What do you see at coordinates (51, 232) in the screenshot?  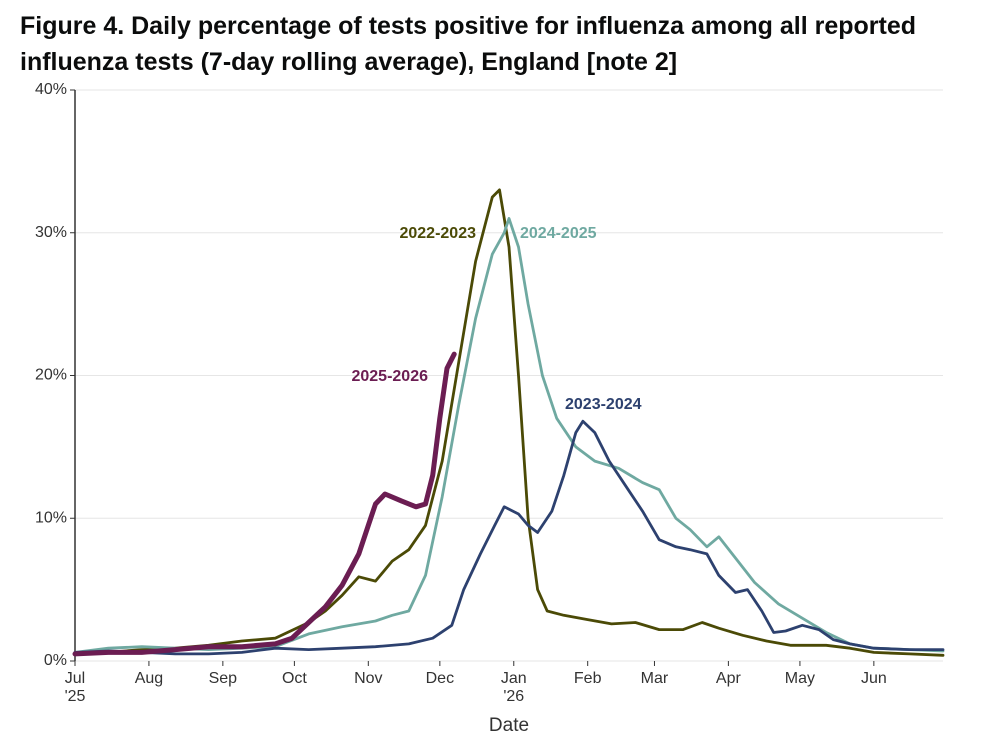 I see `y-tick-label: 30%` at bounding box center [51, 232].